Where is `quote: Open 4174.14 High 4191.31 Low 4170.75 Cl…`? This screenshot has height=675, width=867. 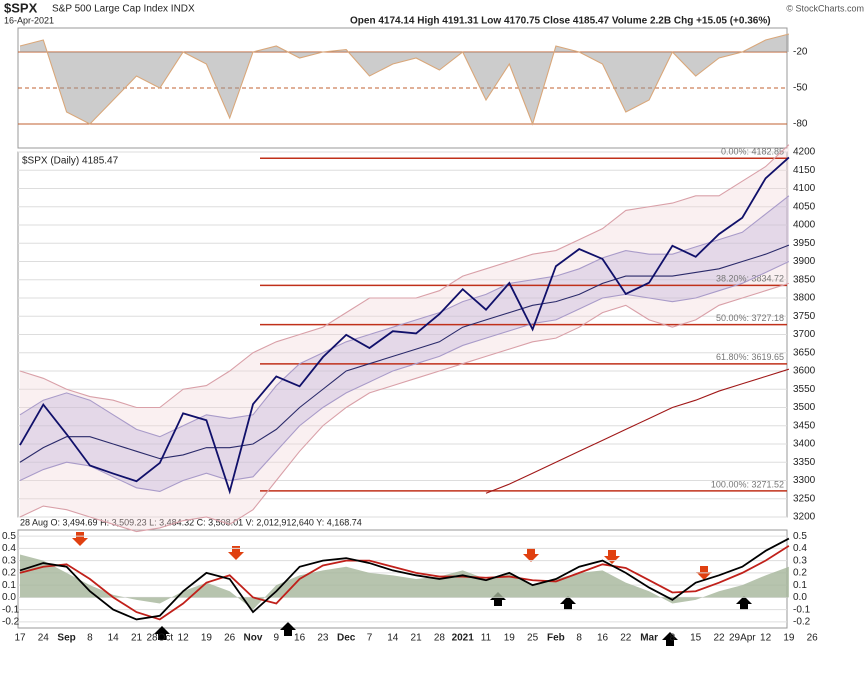
quote: Open 4174.14 High 4191.31 Low 4170.75 Cl… is located at coordinates (560, 21).